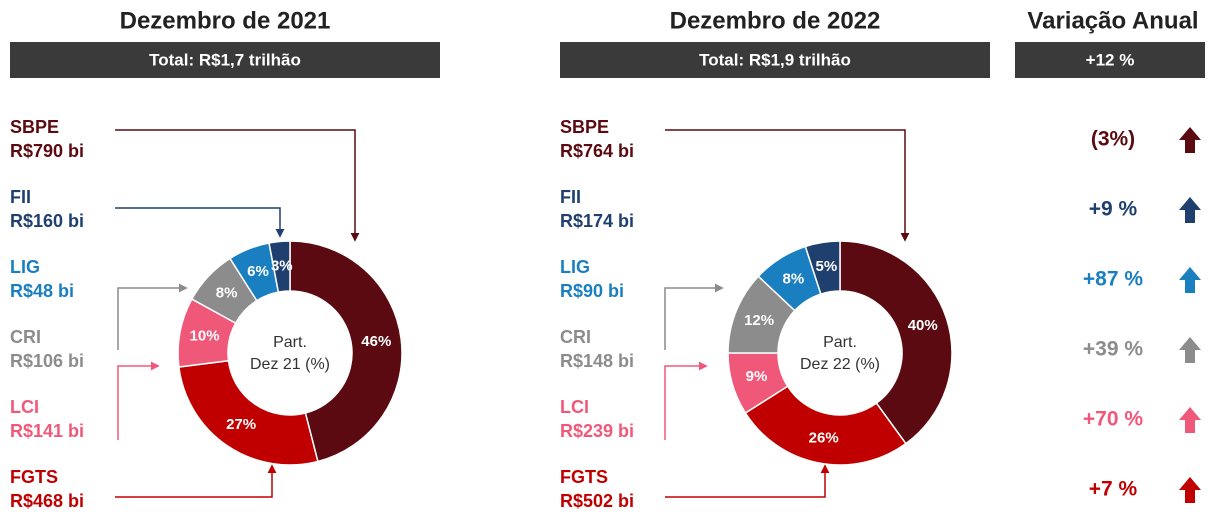 Image resolution: width=1211 pixels, height=515 pixels. I want to click on legend-amount: R$174 bi, so click(597, 221).